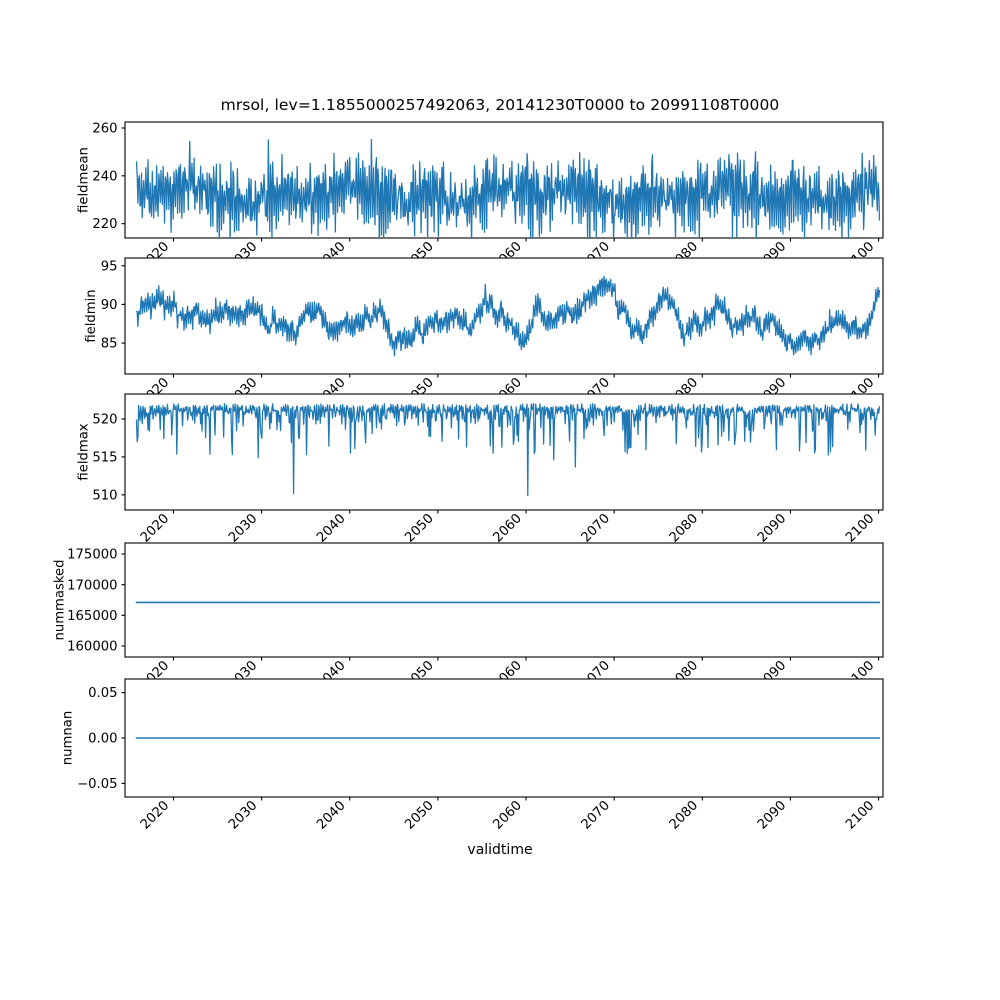 This screenshot has height=1000, width=1000. I want to click on y-axis-label-numnan: numnan, so click(68, 738).